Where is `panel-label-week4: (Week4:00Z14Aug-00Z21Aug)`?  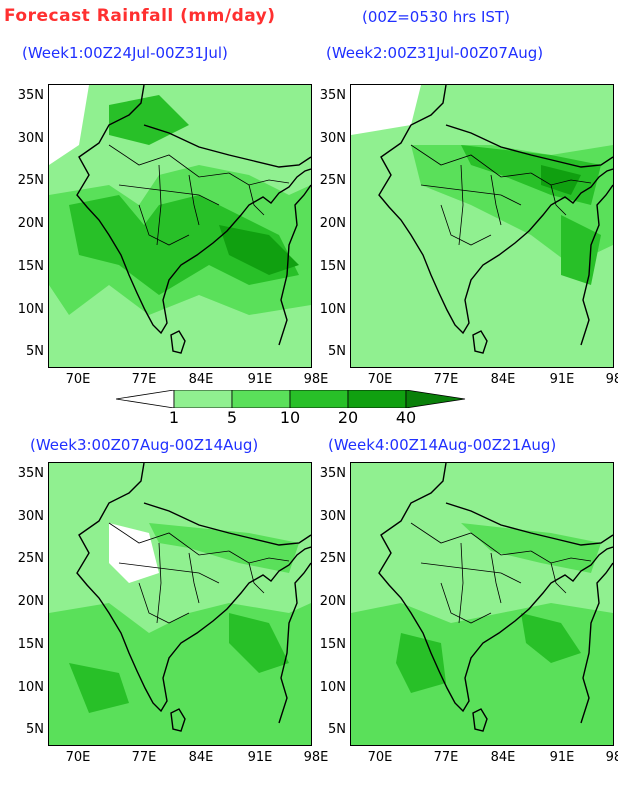
panel-label-week4: (Week4:00Z14Aug-00Z21Aug) is located at coordinates (442, 445).